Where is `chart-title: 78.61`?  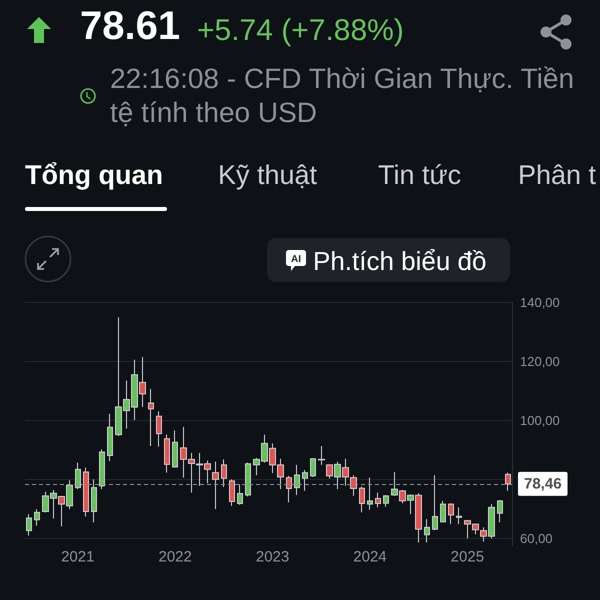 chart-title: 78.61 is located at coordinates (130, 26).